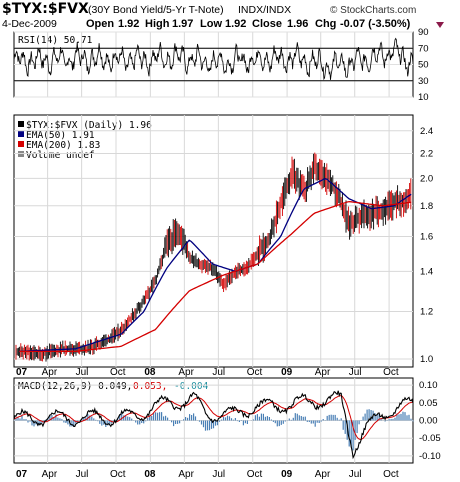 The image size is (460, 482). I want to click on close-value: 1.96, so click(297, 24).